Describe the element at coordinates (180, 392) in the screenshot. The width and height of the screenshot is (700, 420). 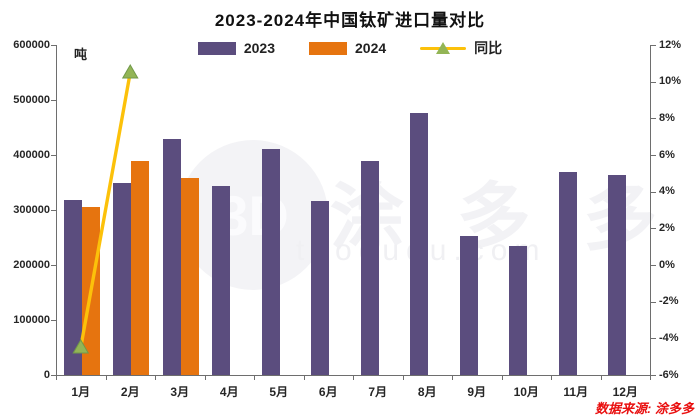
I see `x-axis-label-3月: 3月` at that location.